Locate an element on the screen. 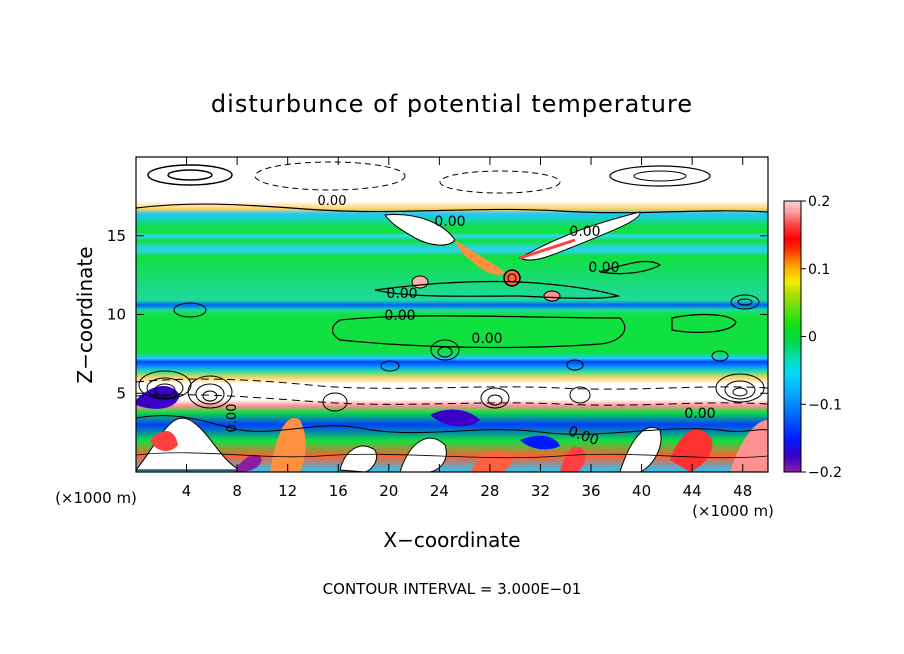  y-tick-label: 10 is located at coordinates (116, 315).